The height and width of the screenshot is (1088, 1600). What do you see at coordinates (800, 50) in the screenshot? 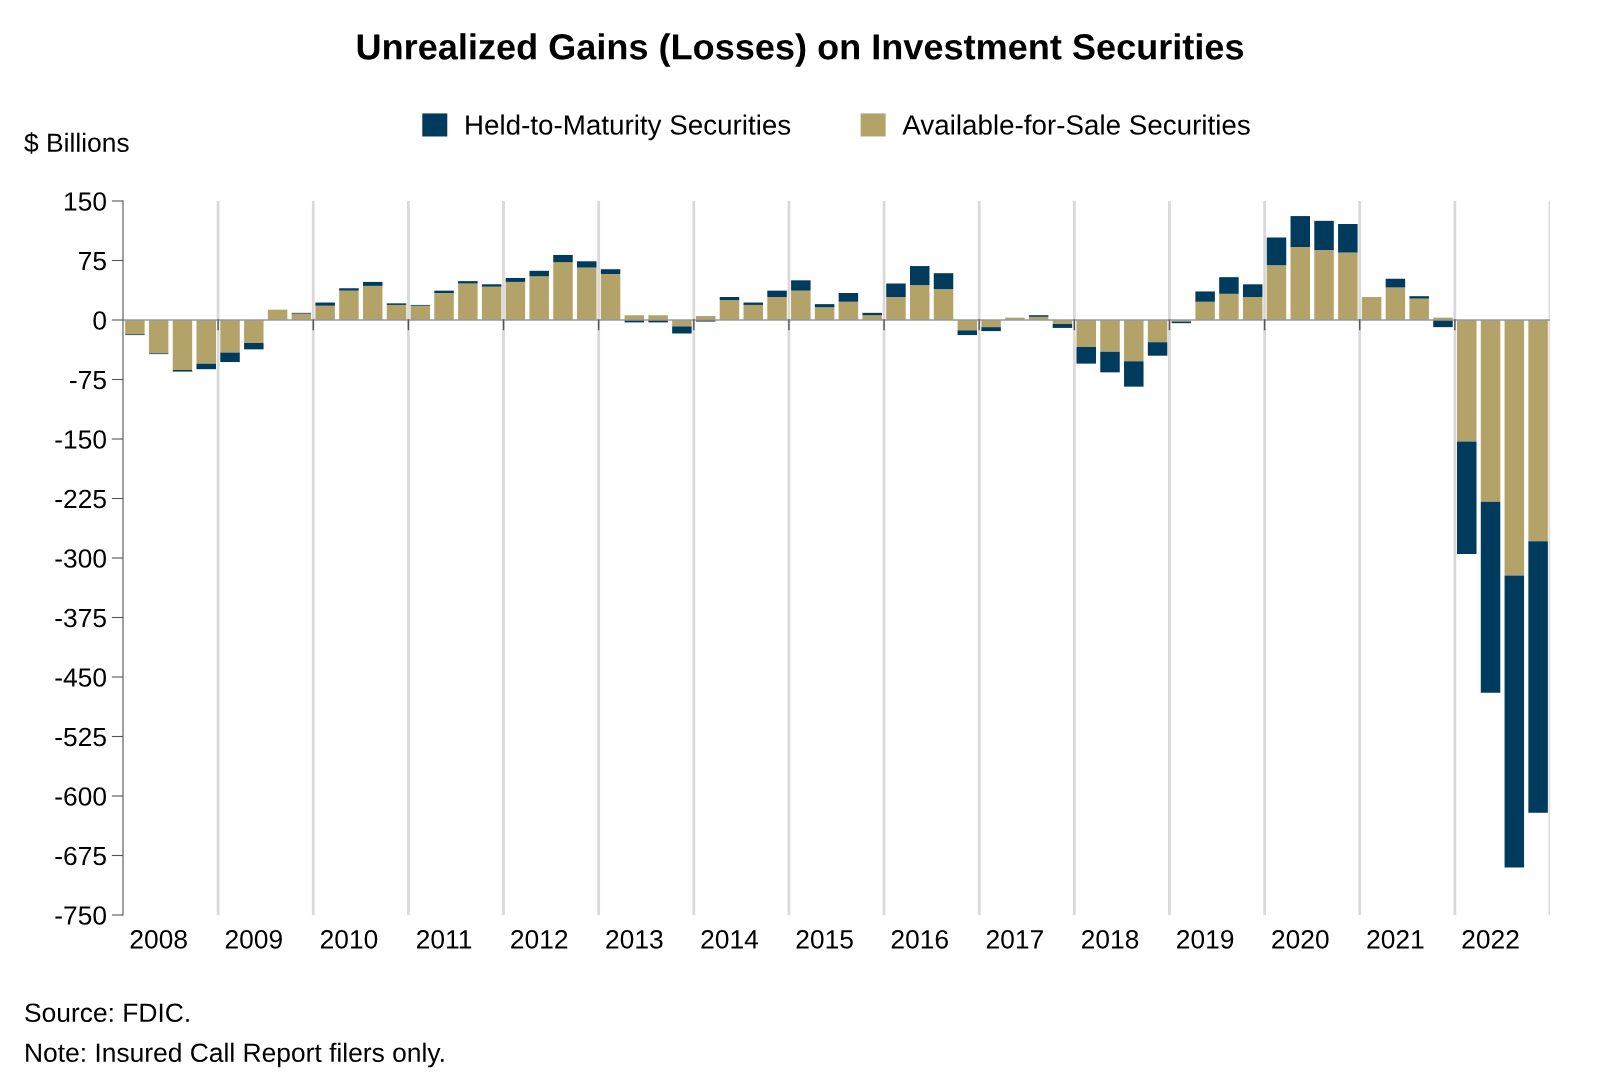
I see `chart-title: Unrealized Gains (Losses) on Investment Securities` at bounding box center [800, 50].